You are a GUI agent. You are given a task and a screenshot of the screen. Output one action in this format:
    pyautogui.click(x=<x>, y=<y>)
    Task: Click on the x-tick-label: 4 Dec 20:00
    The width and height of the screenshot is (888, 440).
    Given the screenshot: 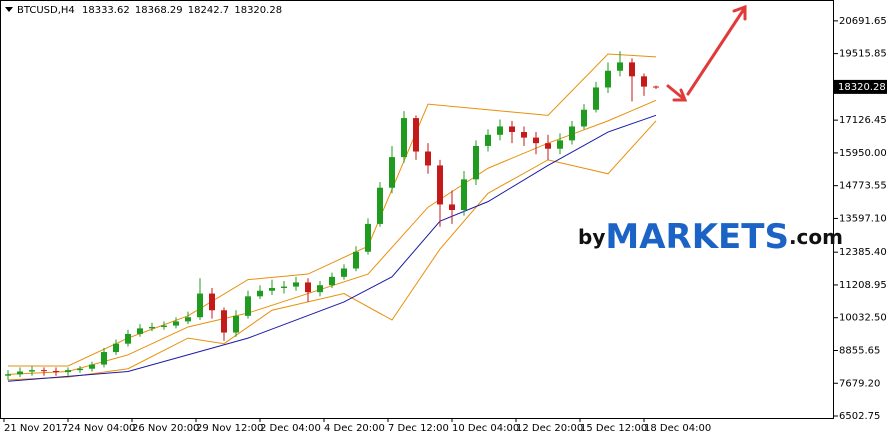 What is the action you would take?
    pyautogui.click(x=354, y=428)
    